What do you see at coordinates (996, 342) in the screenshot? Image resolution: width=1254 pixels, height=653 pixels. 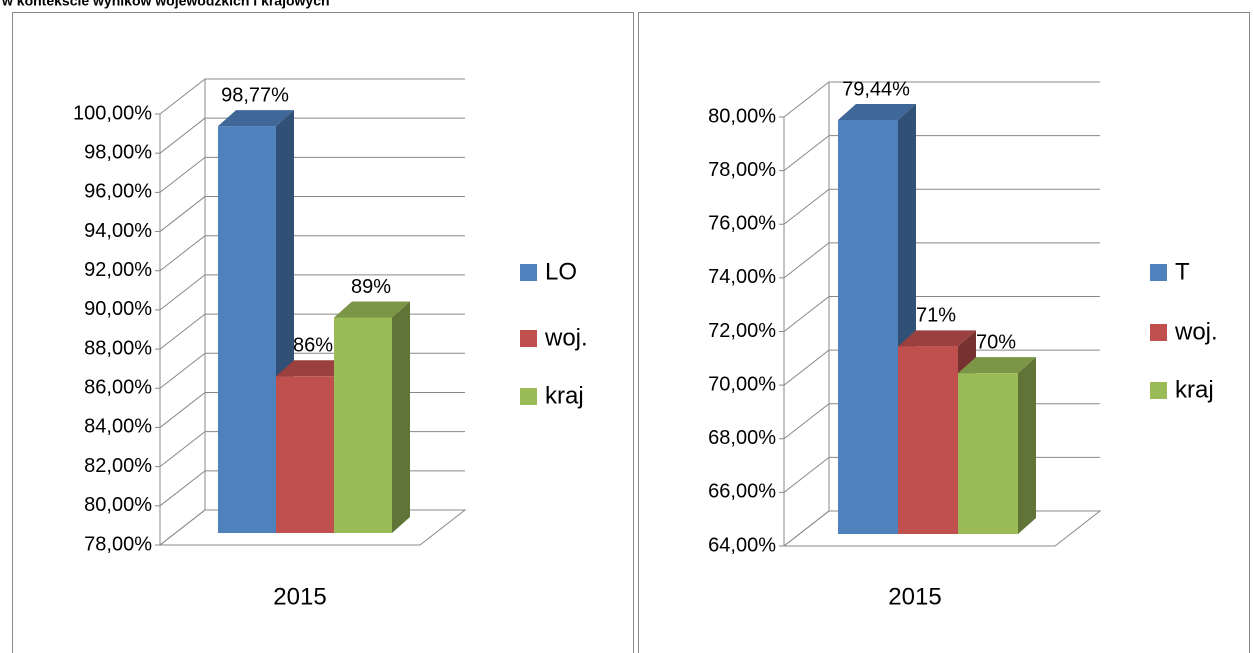 I see `value-label: 70%` at bounding box center [996, 342].